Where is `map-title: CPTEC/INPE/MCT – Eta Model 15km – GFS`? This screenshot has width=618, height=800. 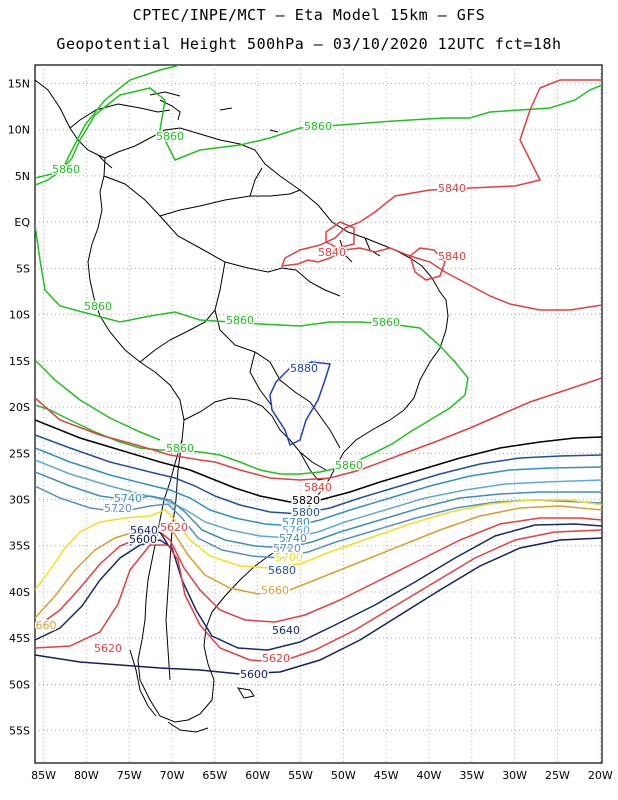
map-title: CPTEC/INPE/MCT – Eta Model 15km – GFS is located at coordinates (309, 15).